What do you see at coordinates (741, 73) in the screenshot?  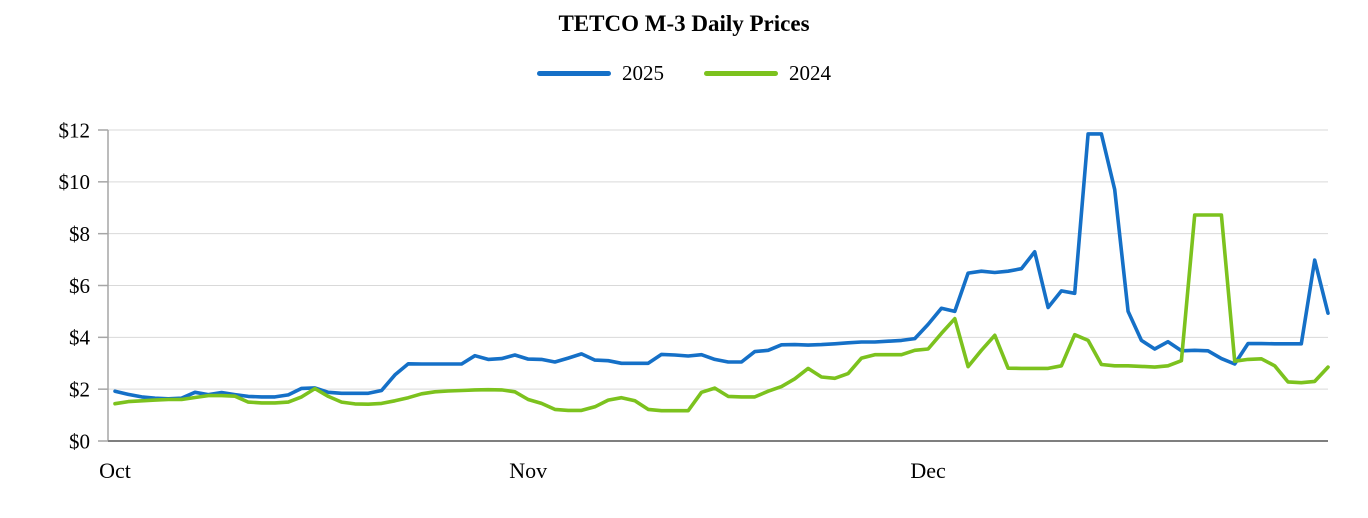 I see `legend-swatch-2024` at bounding box center [741, 73].